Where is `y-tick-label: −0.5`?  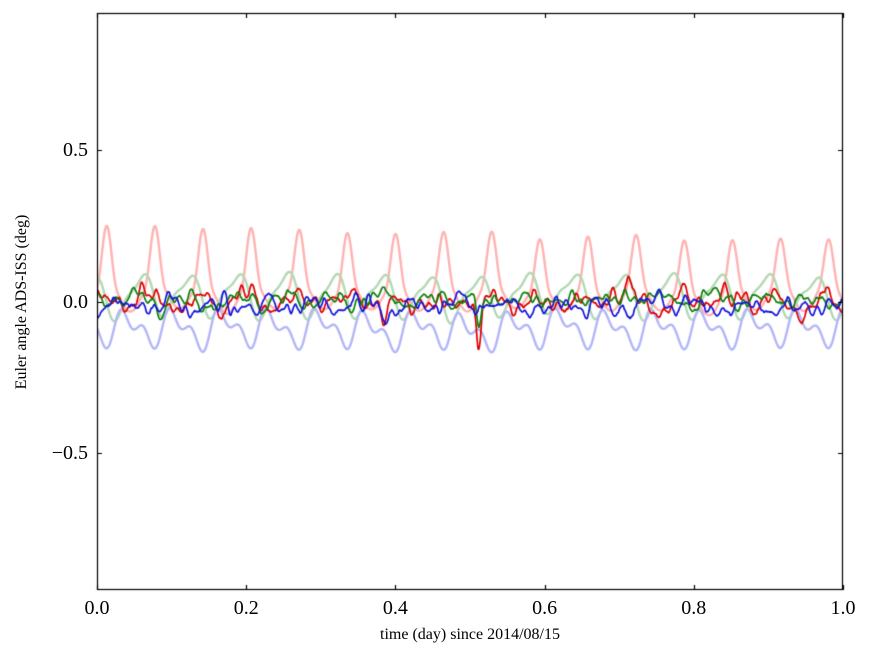
y-tick-label: −0.5 is located at coordinates (69, 453).